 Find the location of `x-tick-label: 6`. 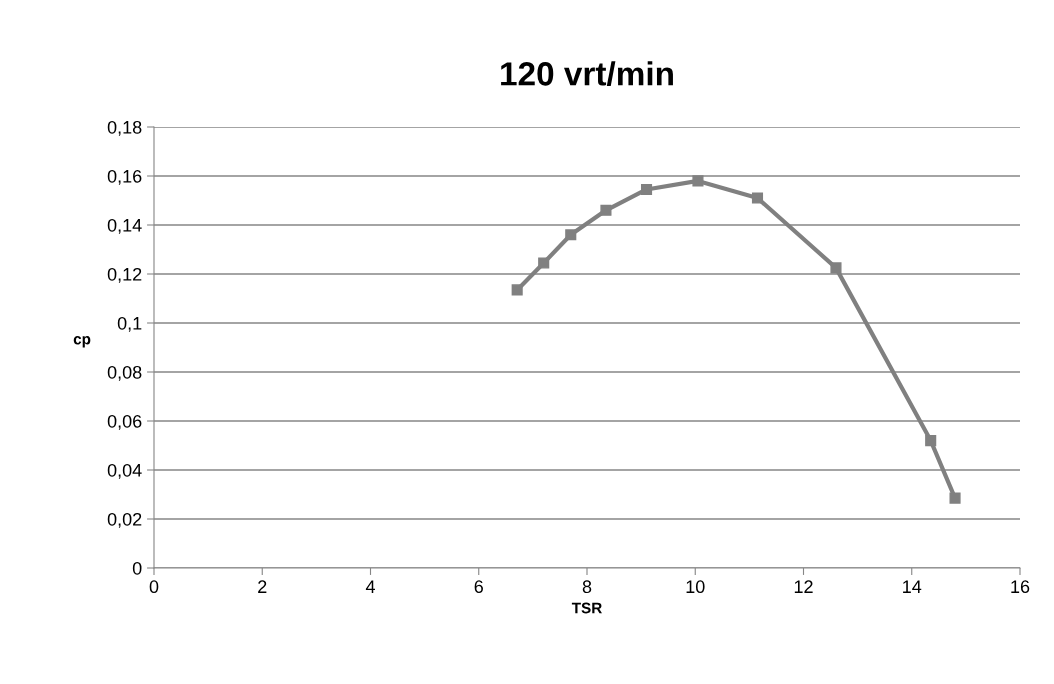

x-tick-label: 6 is located at coordinates (478, 587).